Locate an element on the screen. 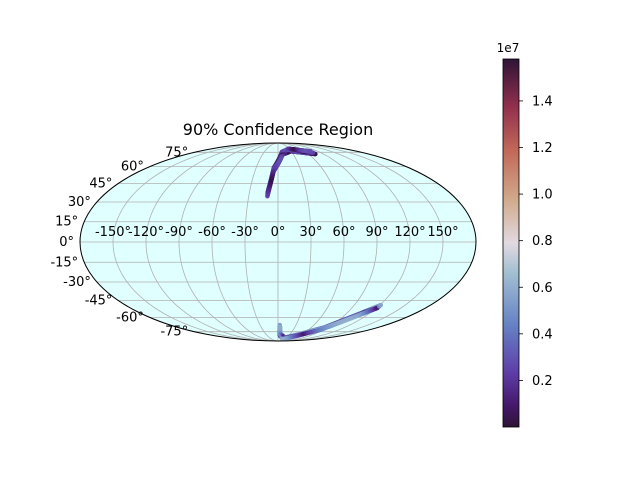  colorbar-exponent: 1e7 is located at coordinates (508, 48).